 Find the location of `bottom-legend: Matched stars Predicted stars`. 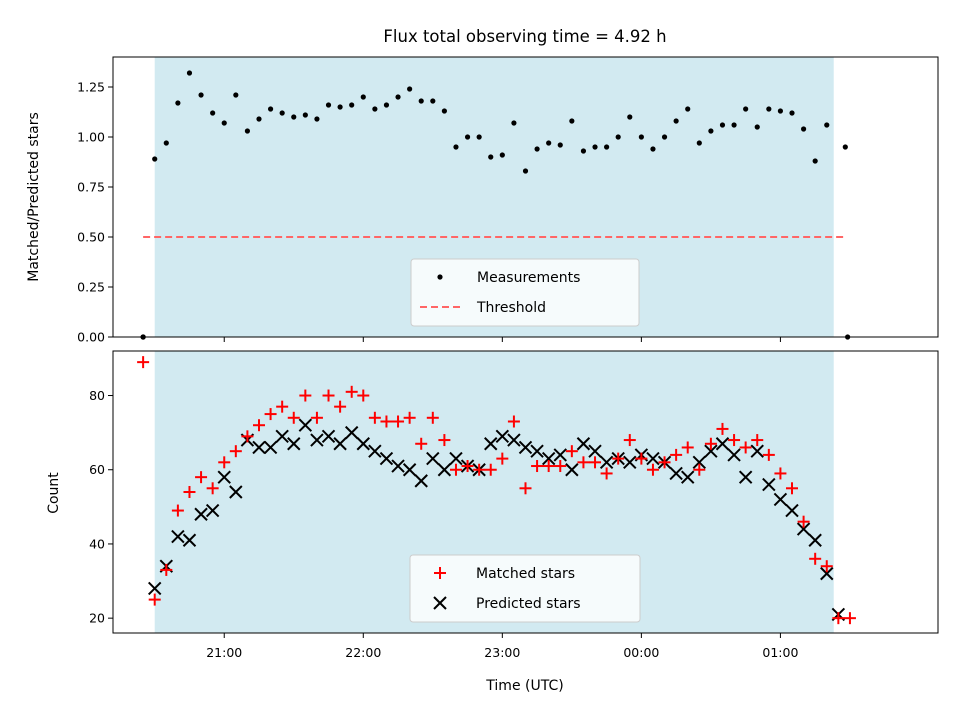

bottom-legend: Matched stars Predicted stars is located at coordinates (525, 588).